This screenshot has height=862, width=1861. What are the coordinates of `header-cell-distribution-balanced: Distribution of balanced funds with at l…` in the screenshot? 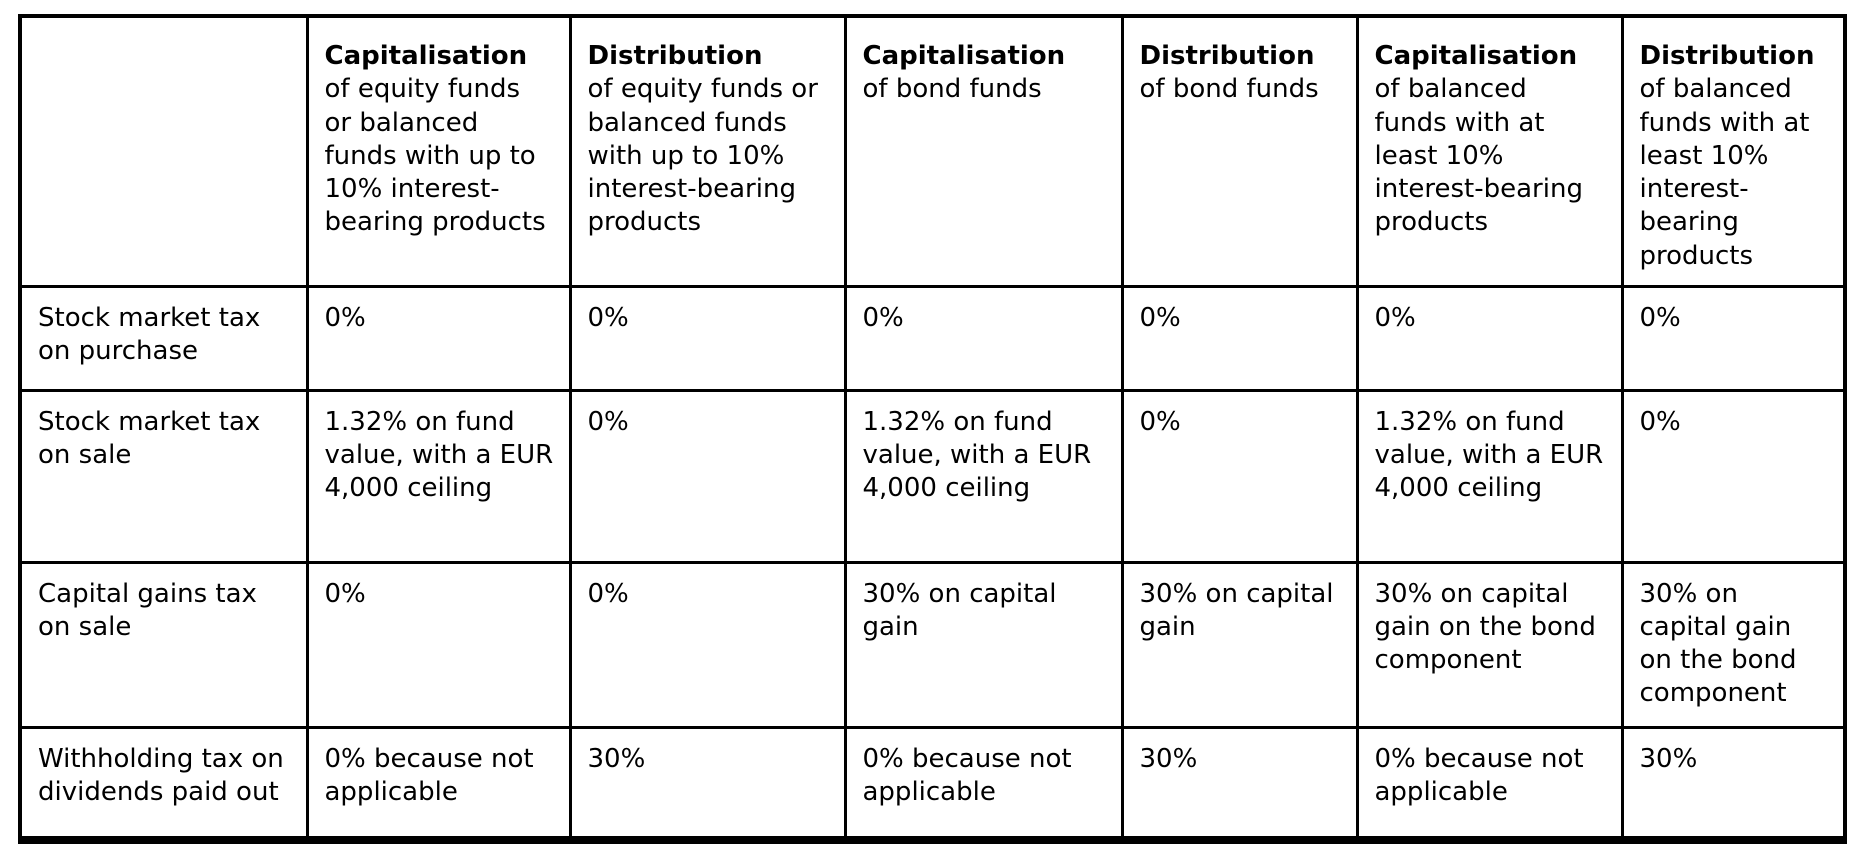 It's located at (1733, 151).